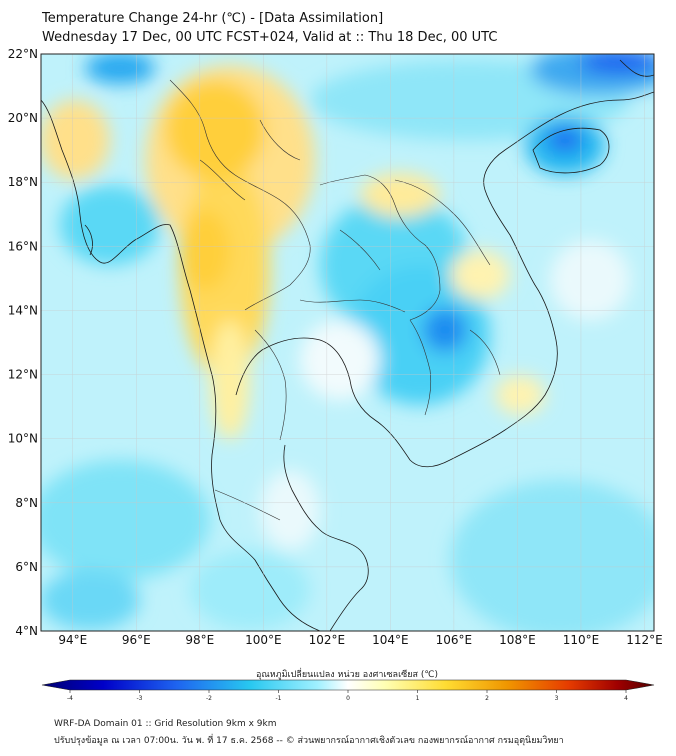 This screenshot has height=756, width=676. What do you see at coordinates (487, 698) in the screenshot?
I see `colorbar-tick-label: 2` at bounding box center [487, 698].